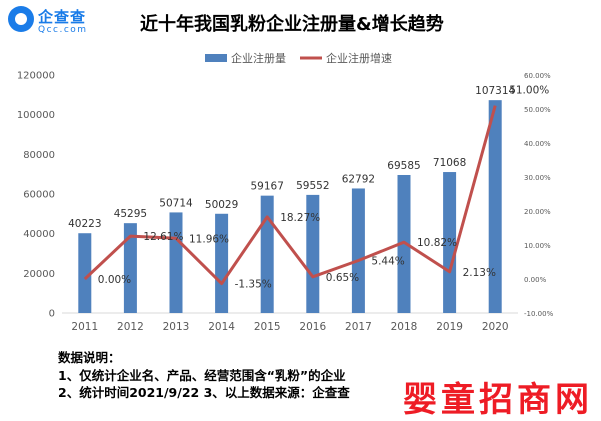  What do you see at coordinates (39, 155) in the screenshot?
I see `y-left-tick-label: 80000` at bounding box center [39, 155].